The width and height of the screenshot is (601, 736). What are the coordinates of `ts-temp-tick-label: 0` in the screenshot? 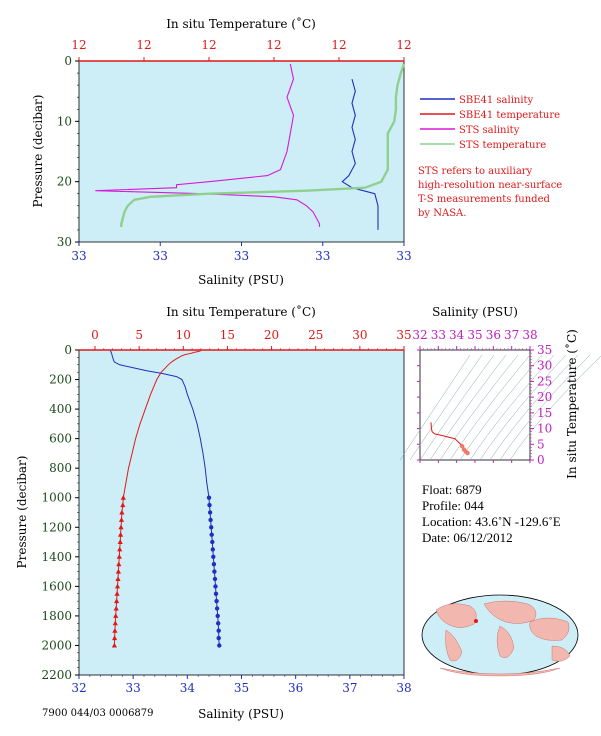 It's located at (541, 460).